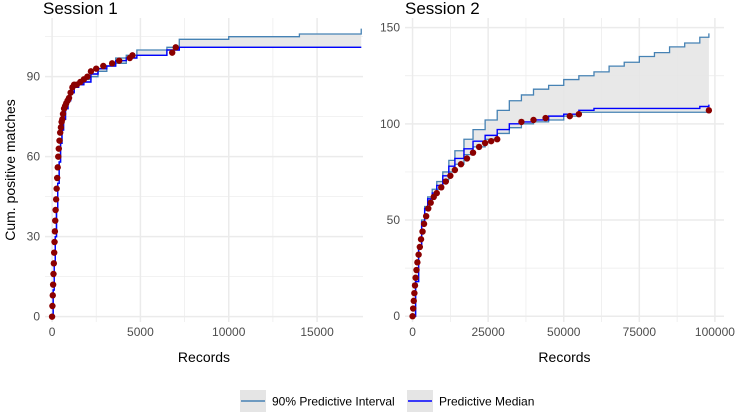  What do you see at coordinates (390, 124) in the screenshot?
I see `y-tick-label: 100` at bounding box center [390, 124].